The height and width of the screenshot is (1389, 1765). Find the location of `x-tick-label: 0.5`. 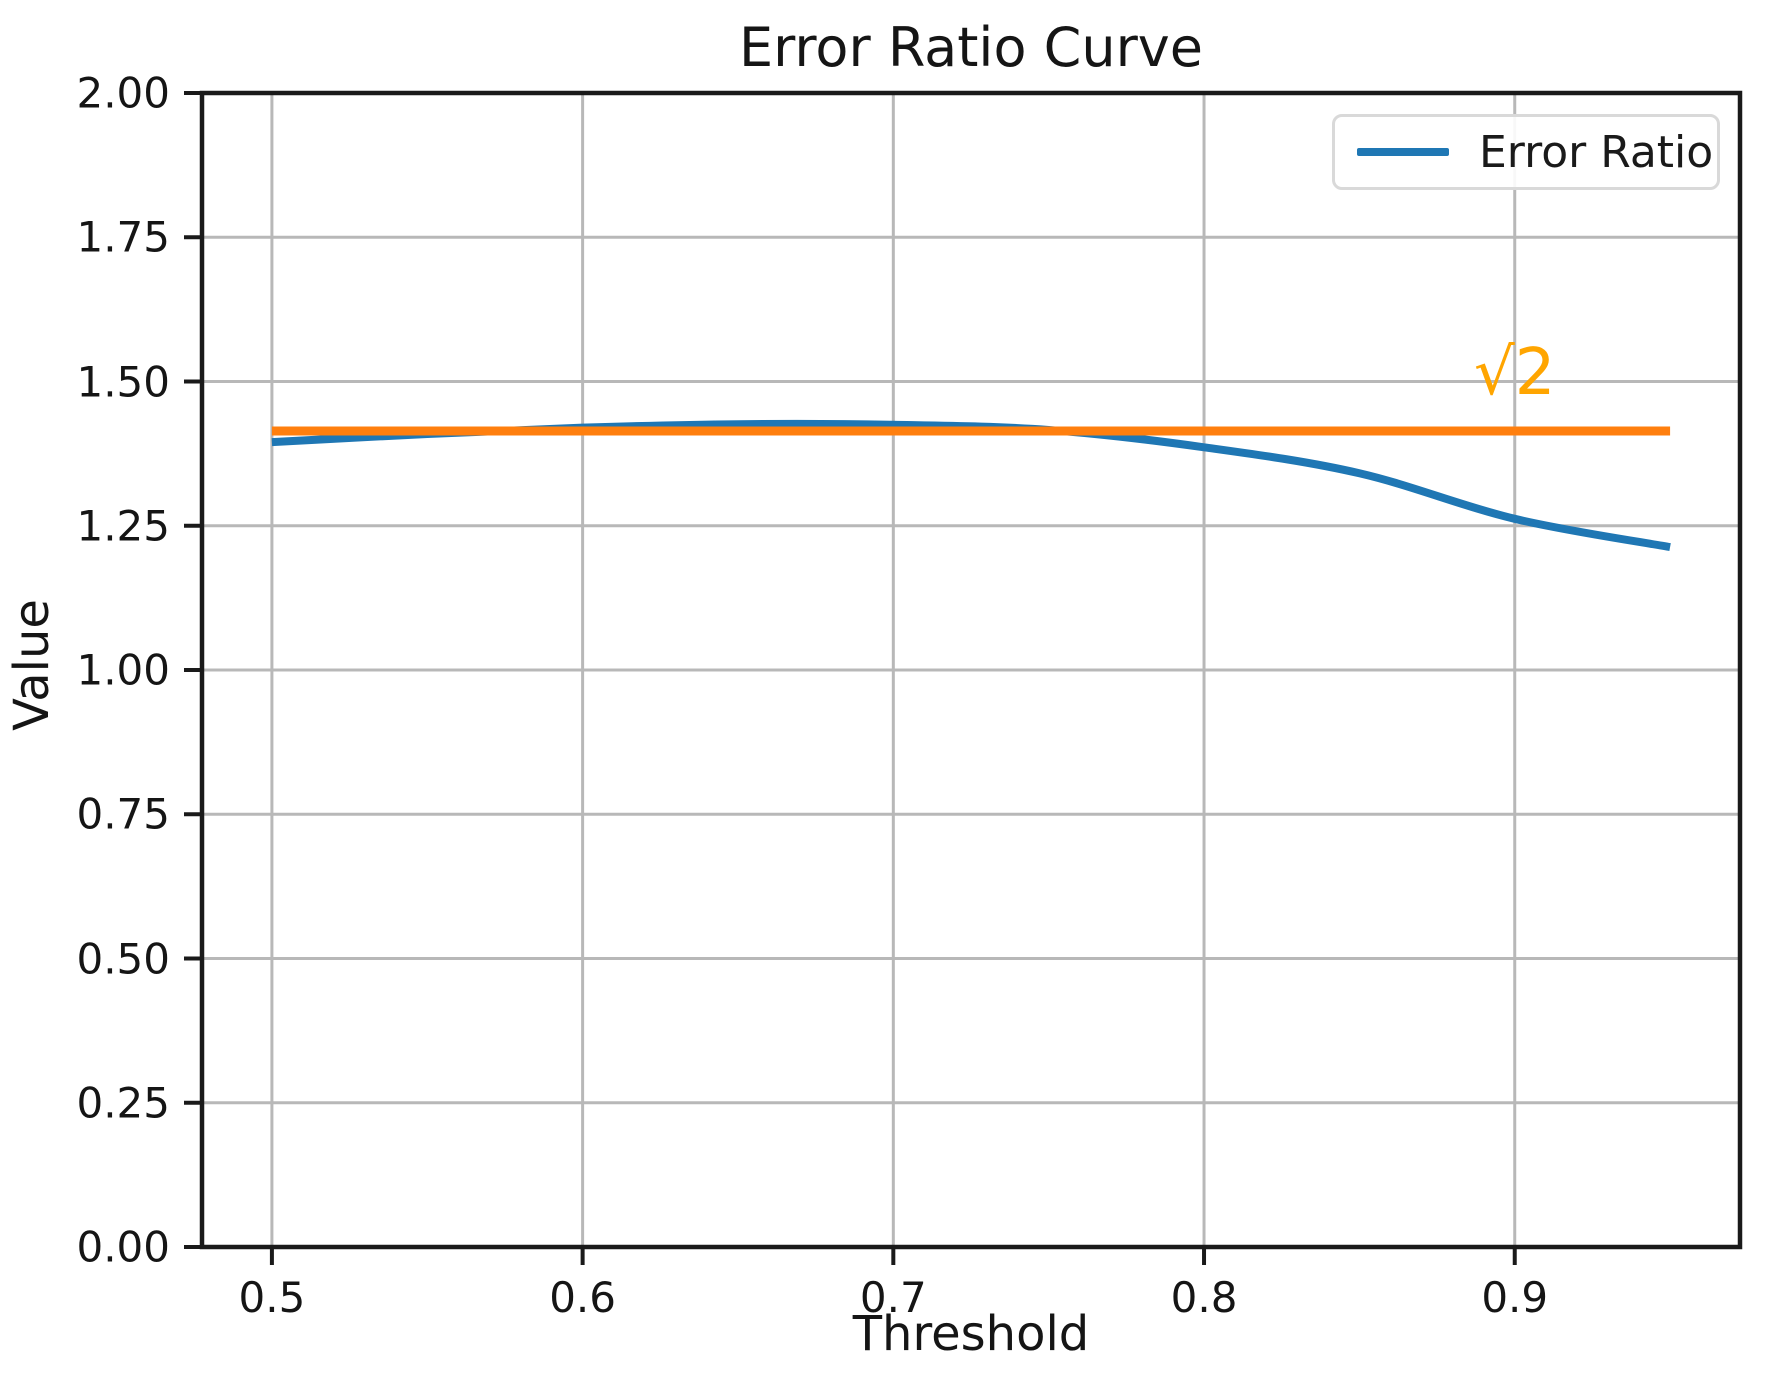

x-tick-label: 0.5 is located at coordinates (272, 1297).